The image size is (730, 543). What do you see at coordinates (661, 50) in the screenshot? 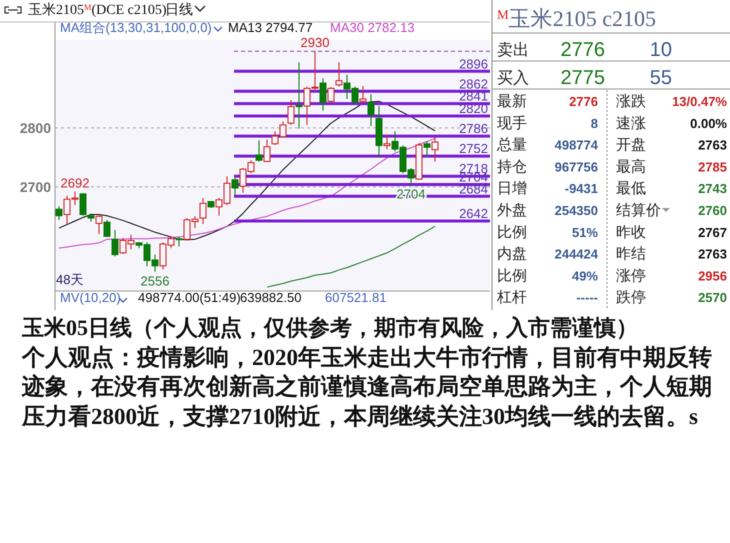
I see `text: 10` at bounding box center [661, 50].